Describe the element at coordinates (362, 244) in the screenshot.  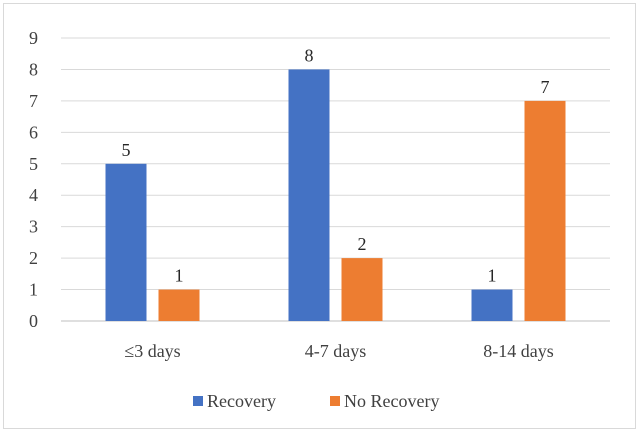
I see `data-label: 2` at that location.